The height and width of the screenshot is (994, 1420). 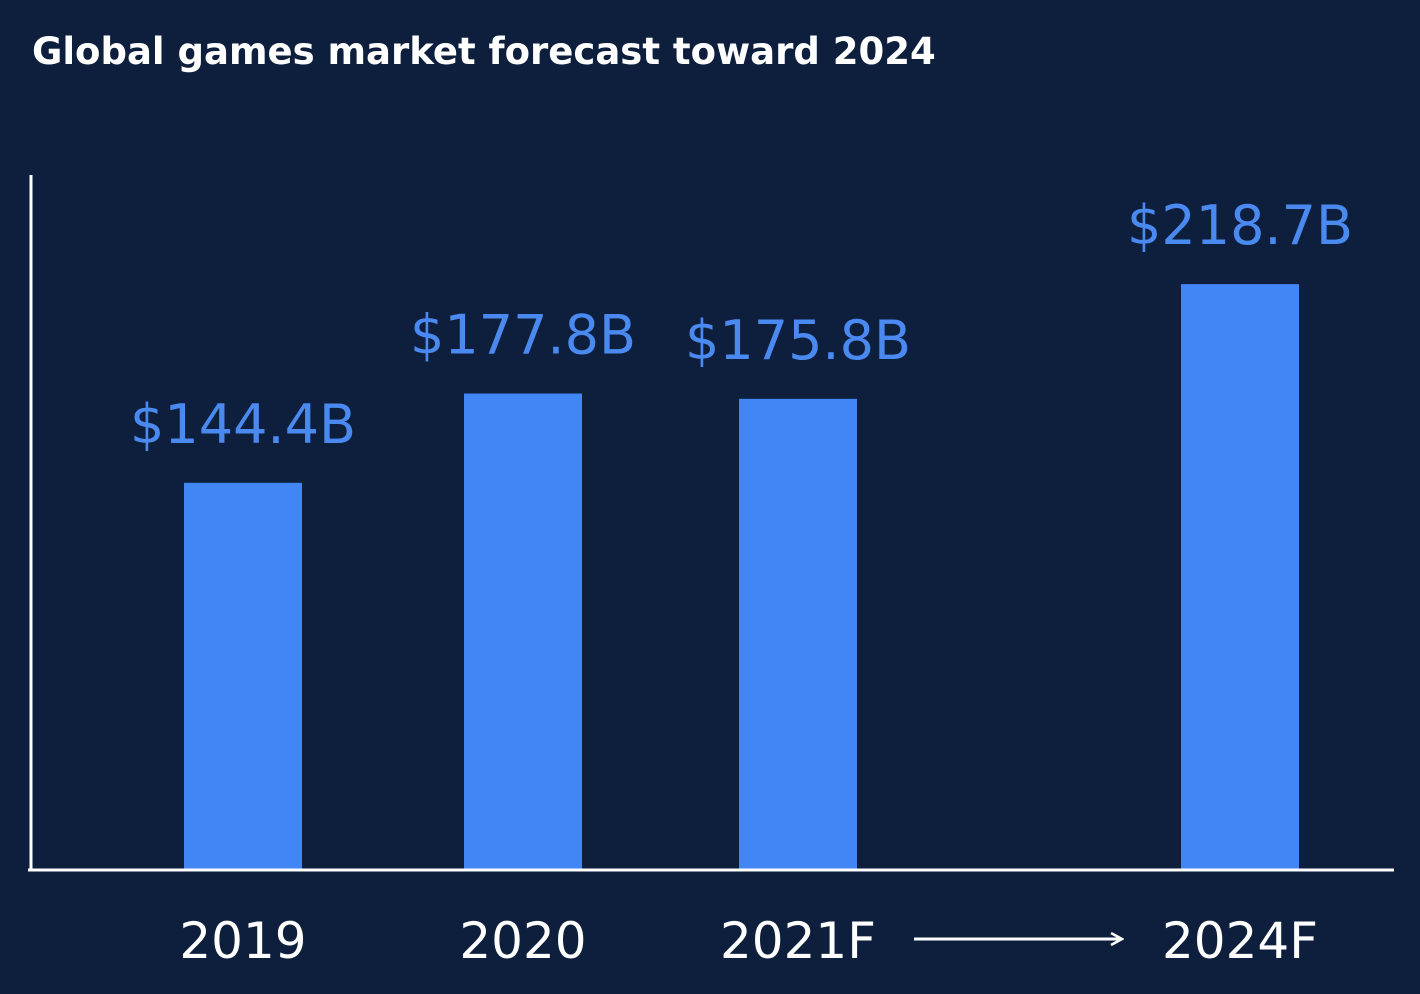 What do you see at coordinates (243, 675) in the screenshot?
I see `bar-2019` at bounding box center [243, 675].